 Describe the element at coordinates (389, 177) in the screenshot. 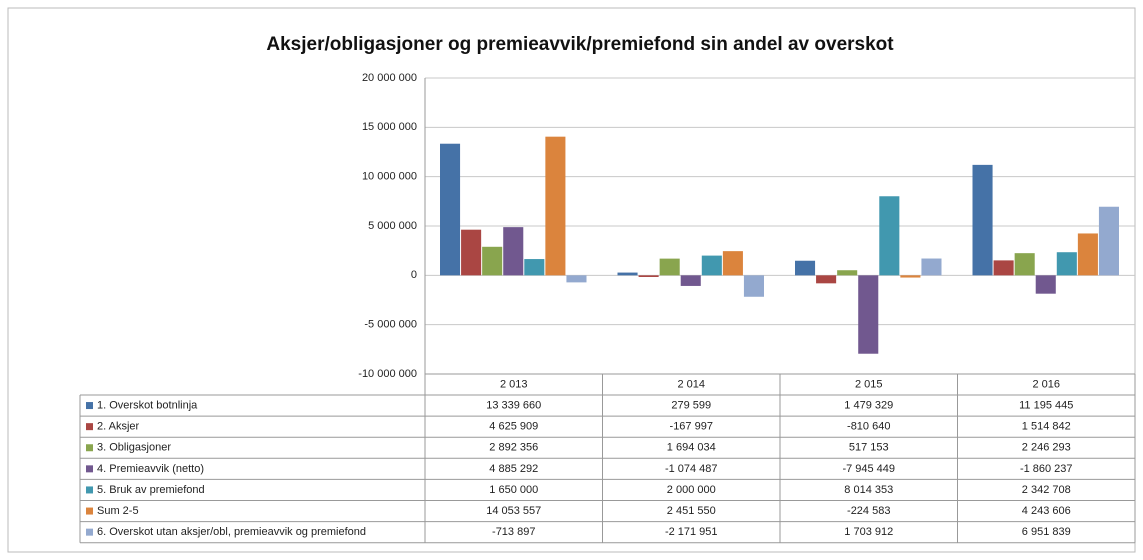

I see `y-tick-label: 10 000 000` at that location.